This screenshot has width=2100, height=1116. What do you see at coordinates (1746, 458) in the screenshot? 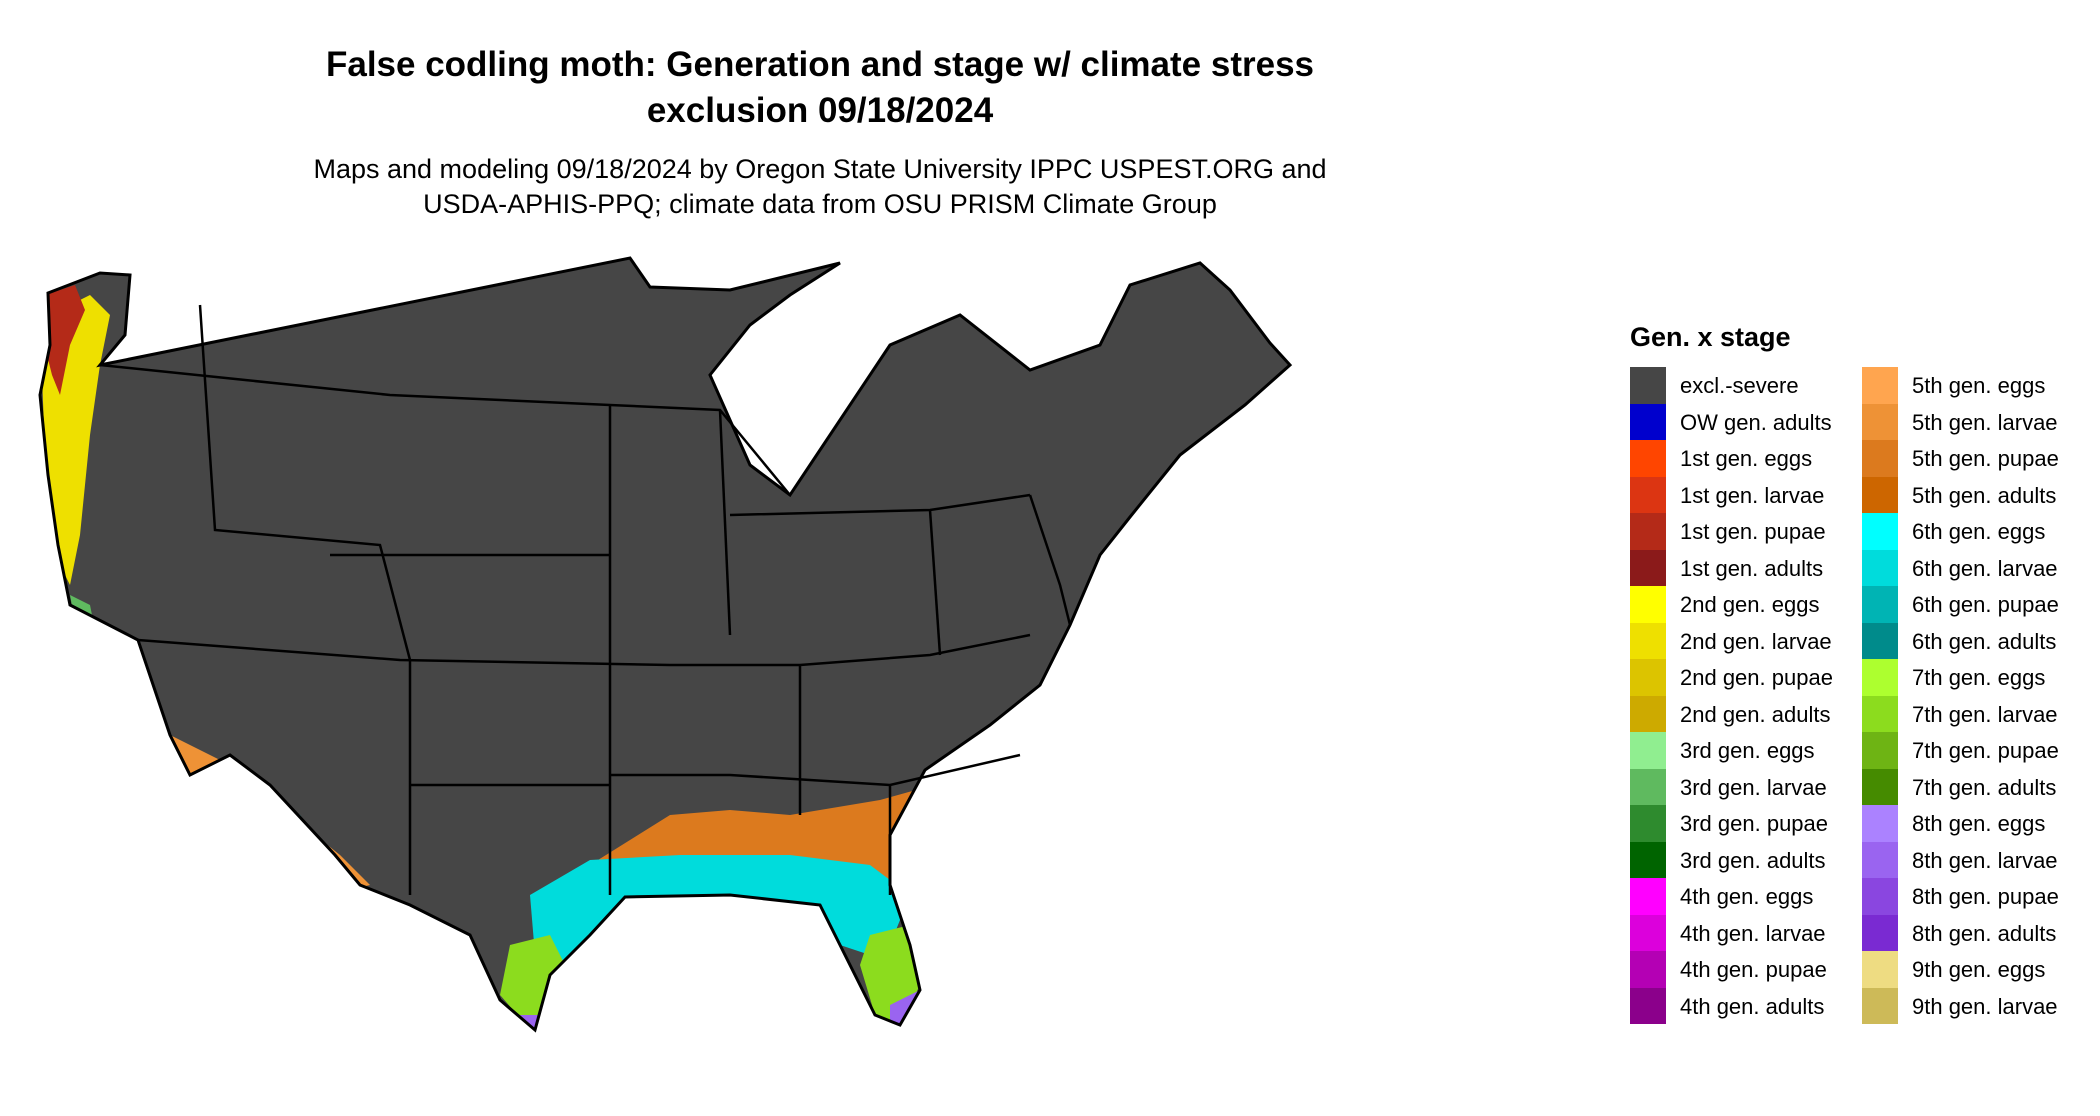
I see `legend-label: 1st gen. eggs` at bounding box center [1746, 458].